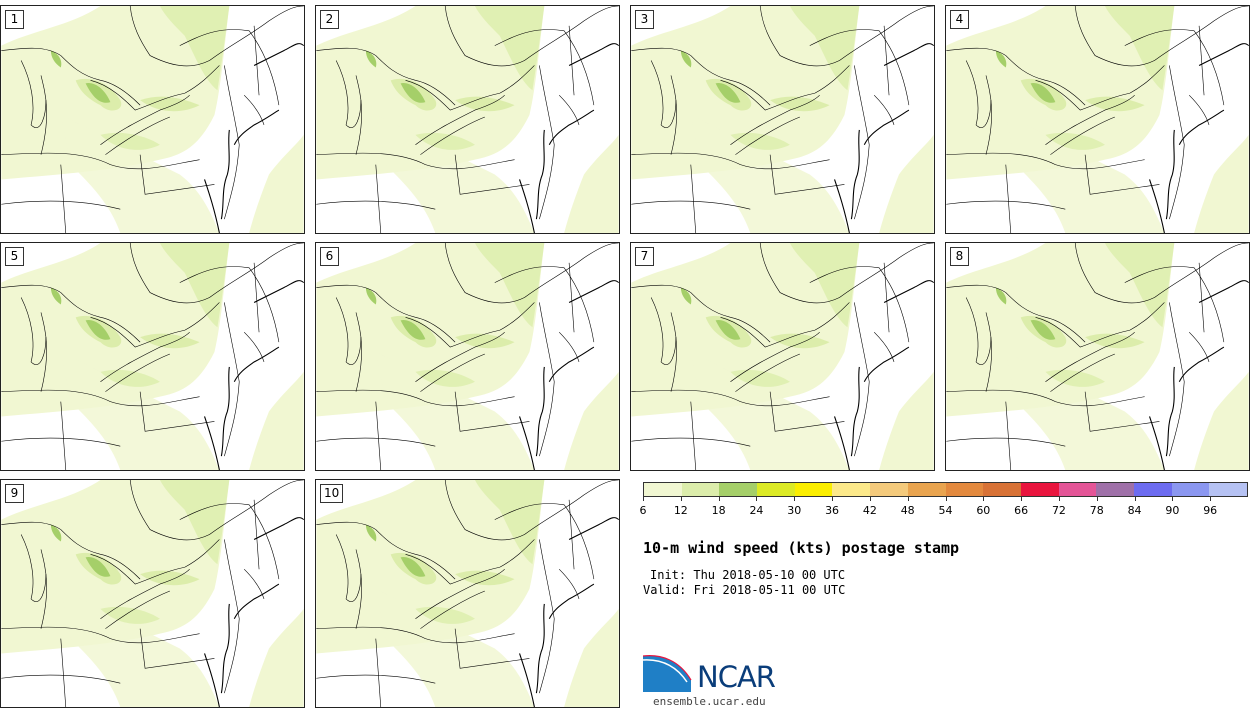 The width and height of the screenshot is (1260, 709). I want to click on member-panel-3: 3, so click(782, 119).